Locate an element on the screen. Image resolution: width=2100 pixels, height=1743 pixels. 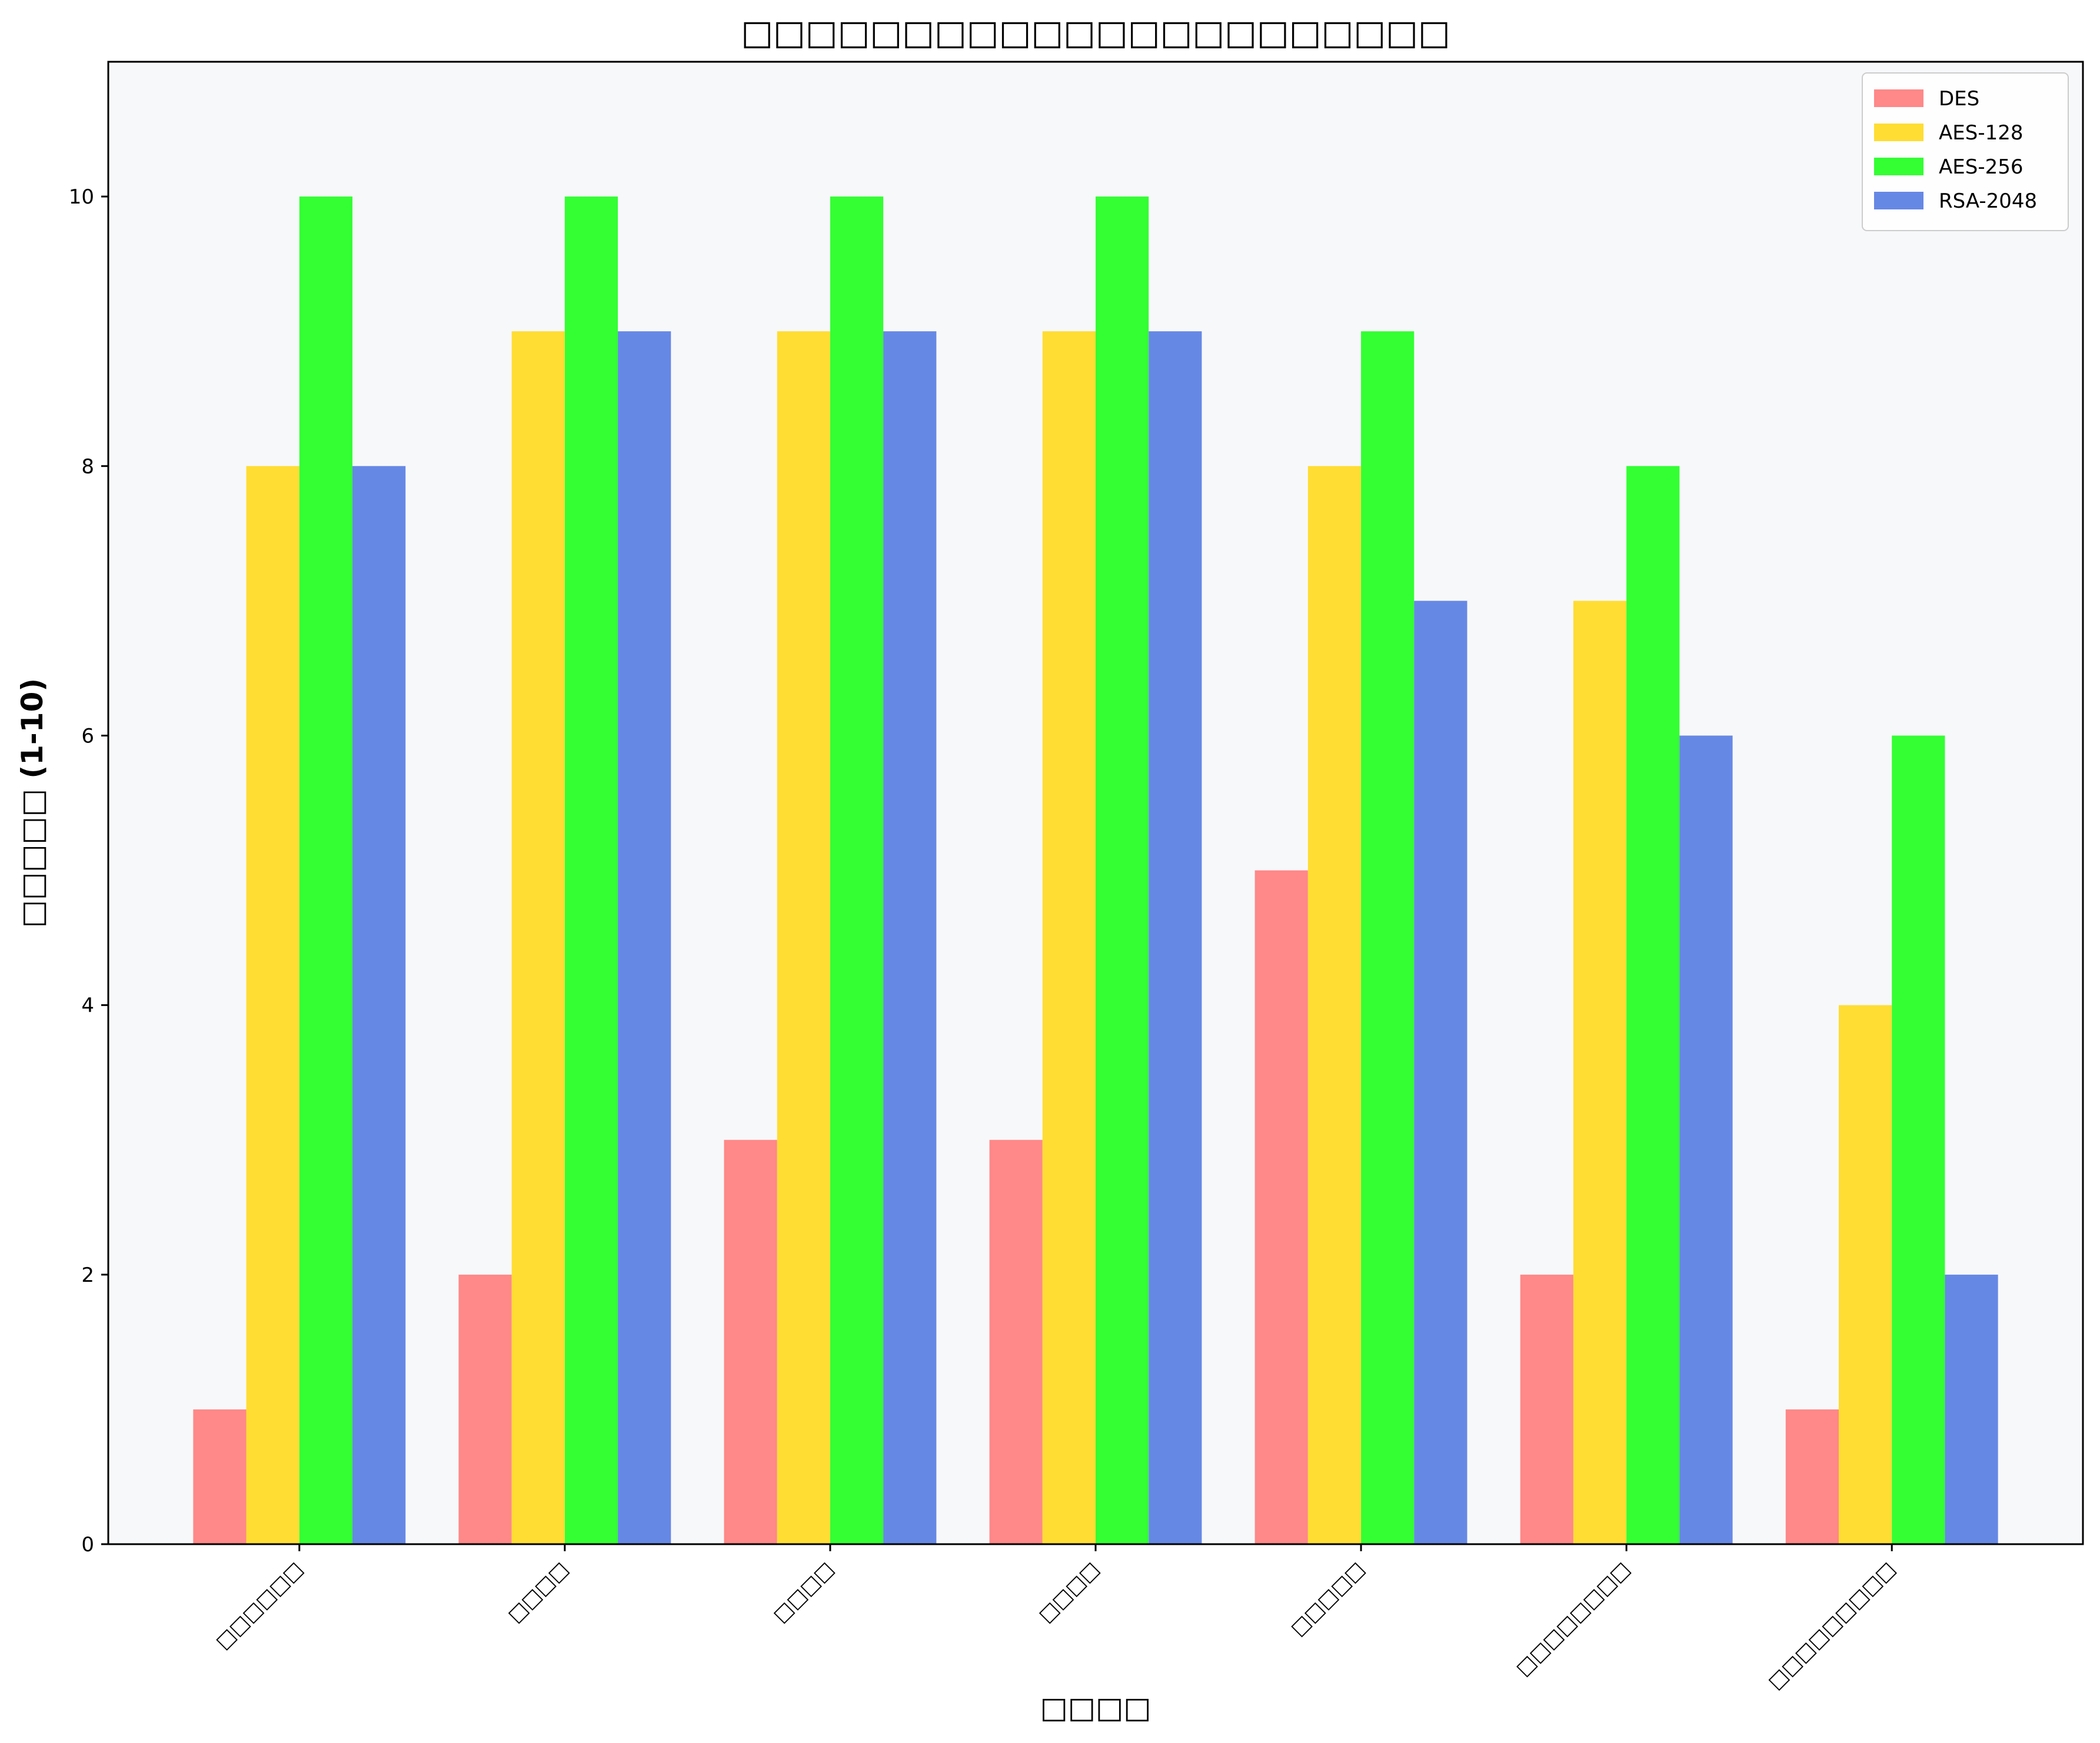
y-tick-label: 4 is located at coordinates (87, 1006).